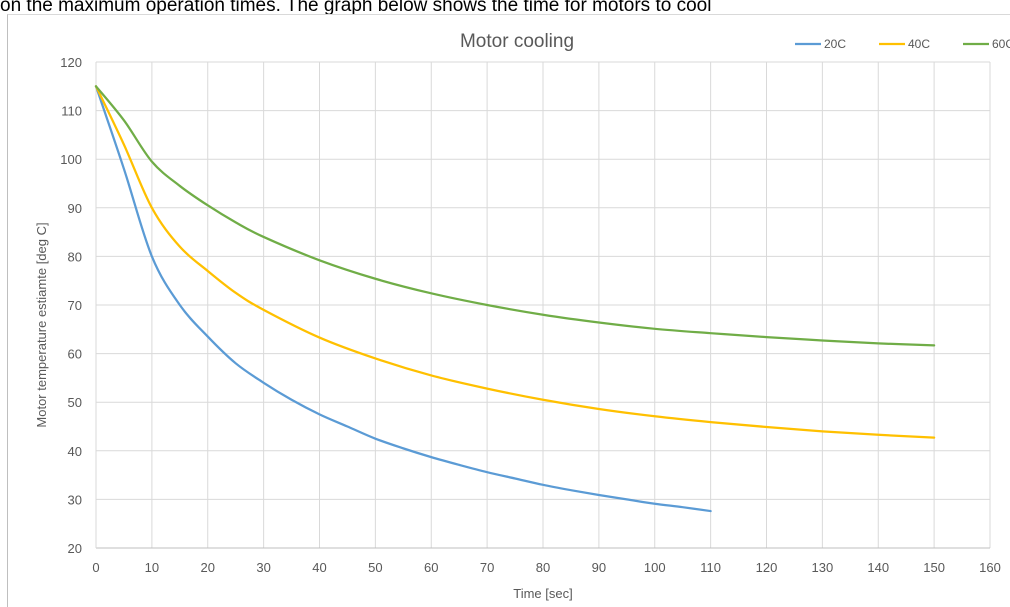 Image resolution: width=1010 pixels, height=607 pixels. What do you see at coordinates (319, 567) in the screenshot?
I see `x-tick-label: 40` at bounding box center [319, 567].